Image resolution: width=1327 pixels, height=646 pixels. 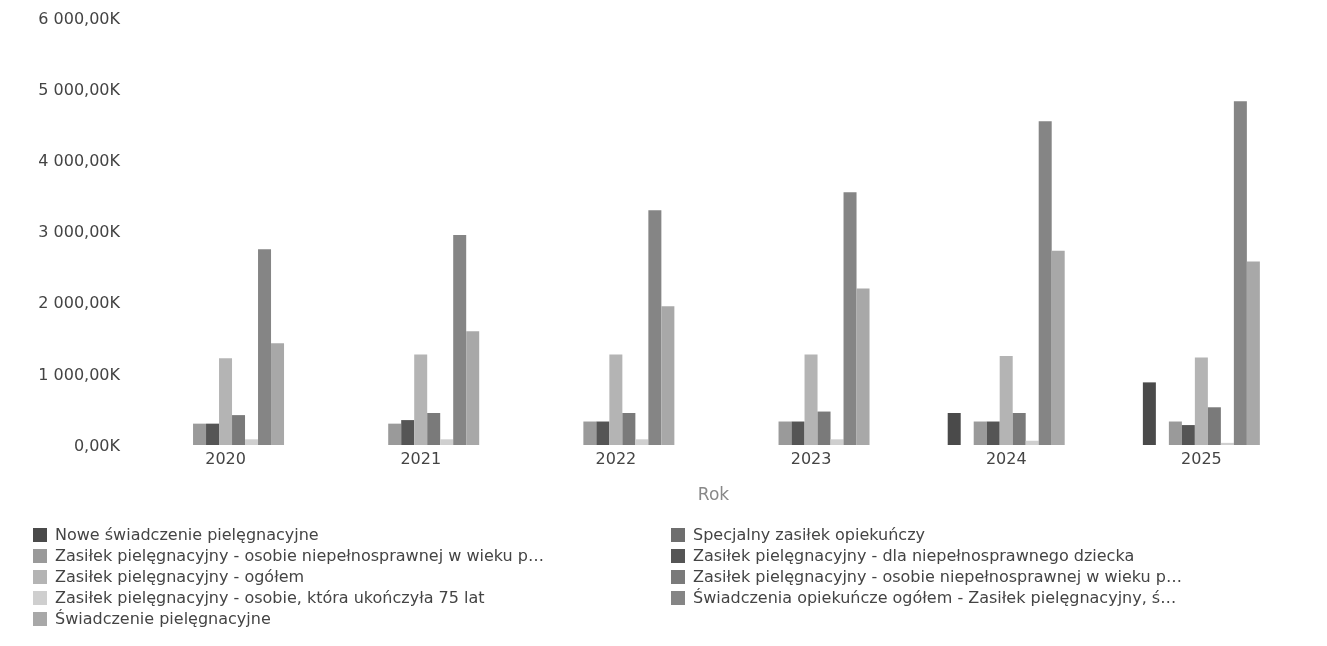 What do you see at coordinates (79, 232) in the screenshot?
I see `y-tick-label: 3 000,00K` at bounding box center [79, 232].